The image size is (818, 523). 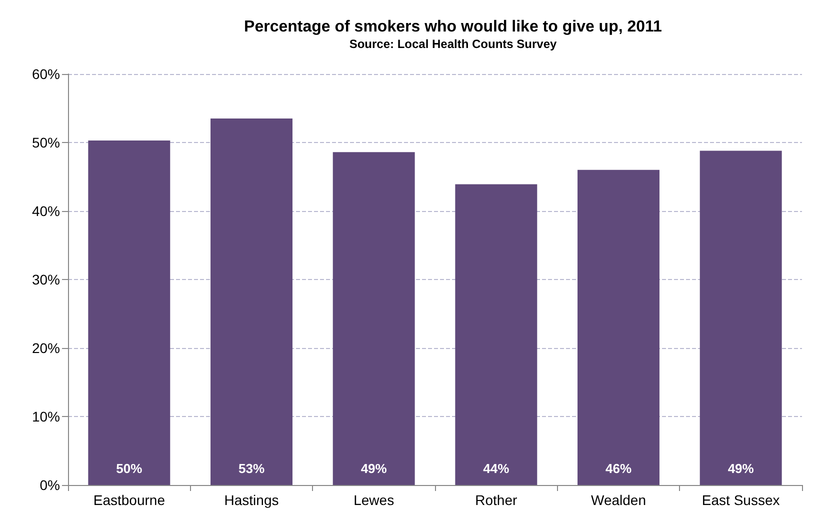 I want to click on data-label: 50%, so click(x=129, y=468).